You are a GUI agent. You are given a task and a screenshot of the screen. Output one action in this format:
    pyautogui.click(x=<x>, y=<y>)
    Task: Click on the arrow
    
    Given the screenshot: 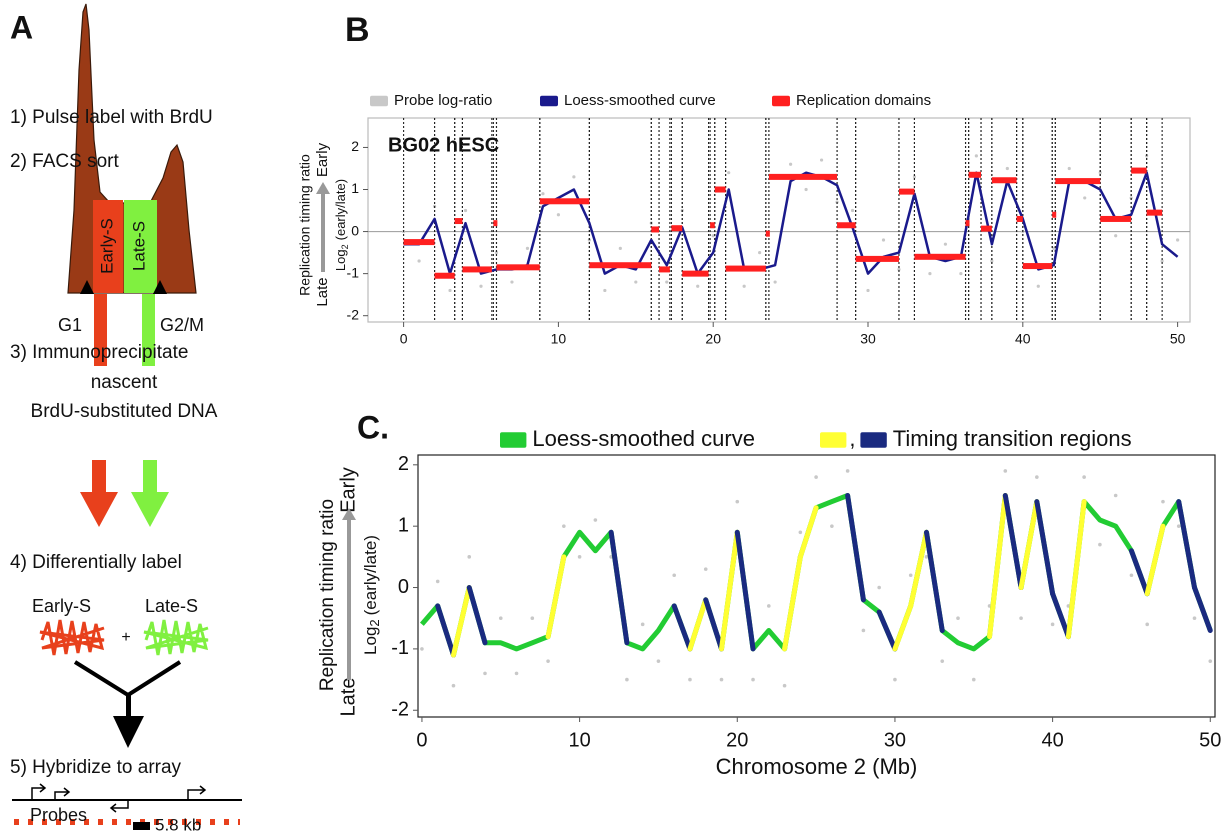 What is the action you would take?
    pyautogui.click(x=150, y=493)
    